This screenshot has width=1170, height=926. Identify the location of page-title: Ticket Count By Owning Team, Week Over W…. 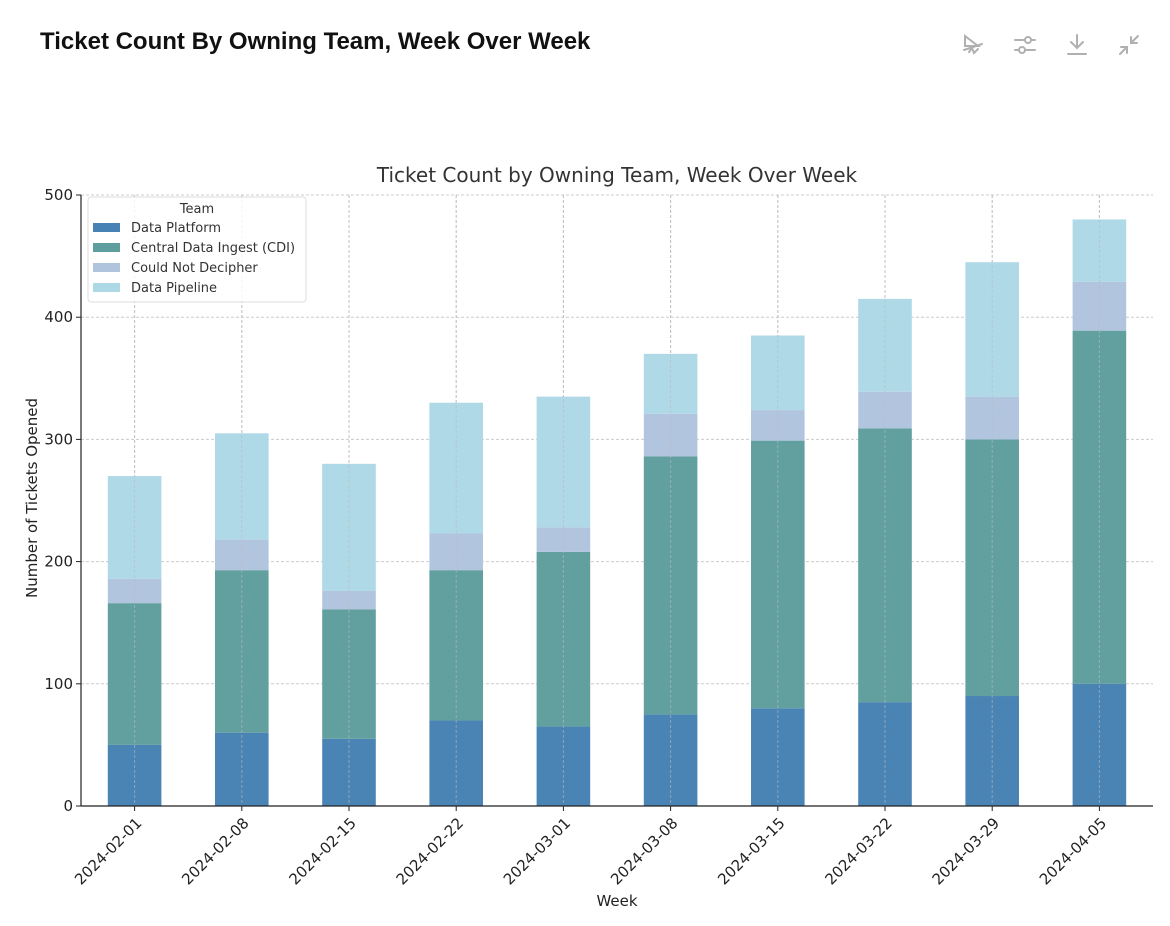
(315, 41).